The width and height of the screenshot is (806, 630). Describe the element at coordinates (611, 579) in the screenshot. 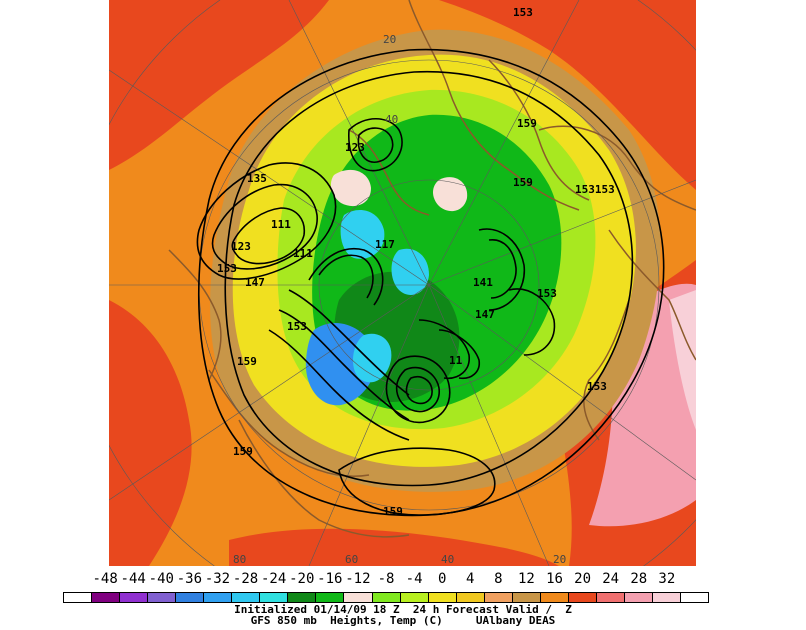

I see `colorbar-tick-label: 24` at that location.